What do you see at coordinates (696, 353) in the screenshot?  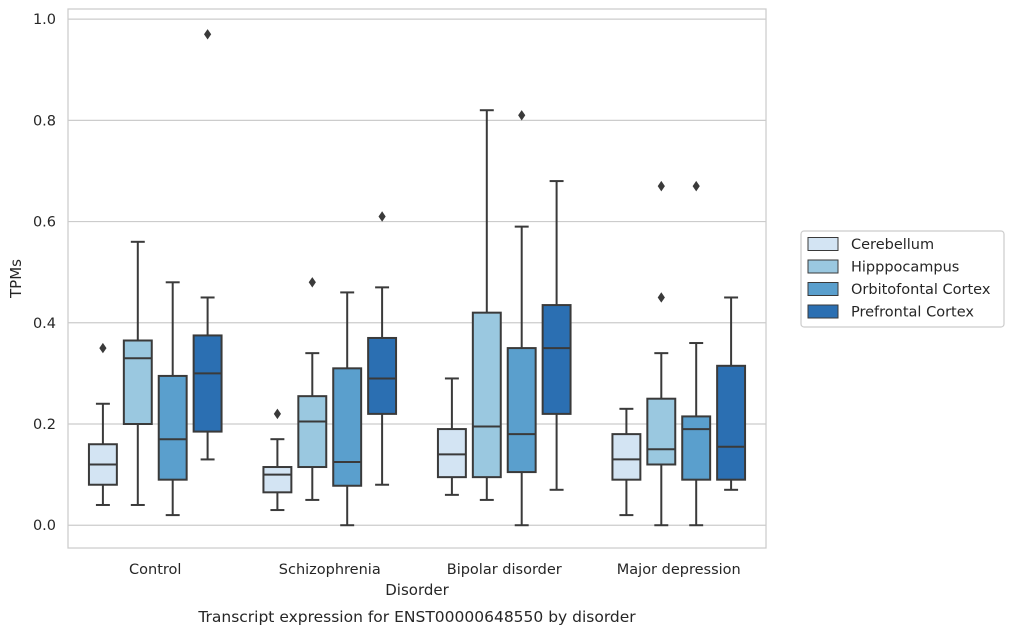 I see `box-orbitofontal-cortex-major-depression` at bounding box center [696, 353].